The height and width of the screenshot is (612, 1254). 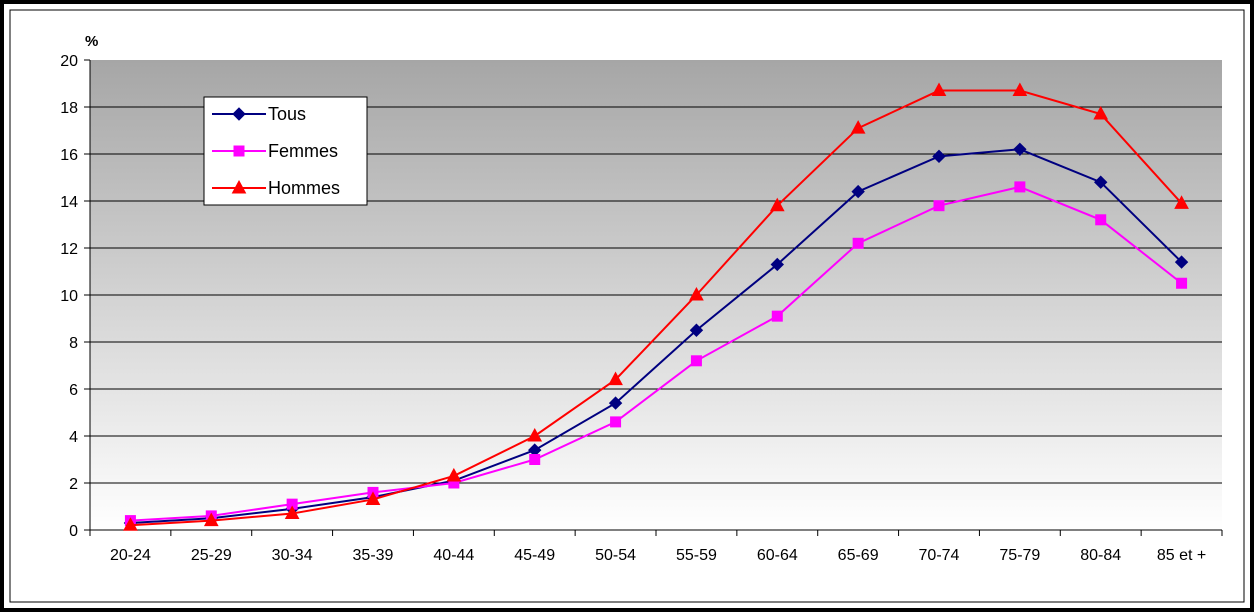 I want to click on y-tick-label: 14, so click(x=69, y=202).